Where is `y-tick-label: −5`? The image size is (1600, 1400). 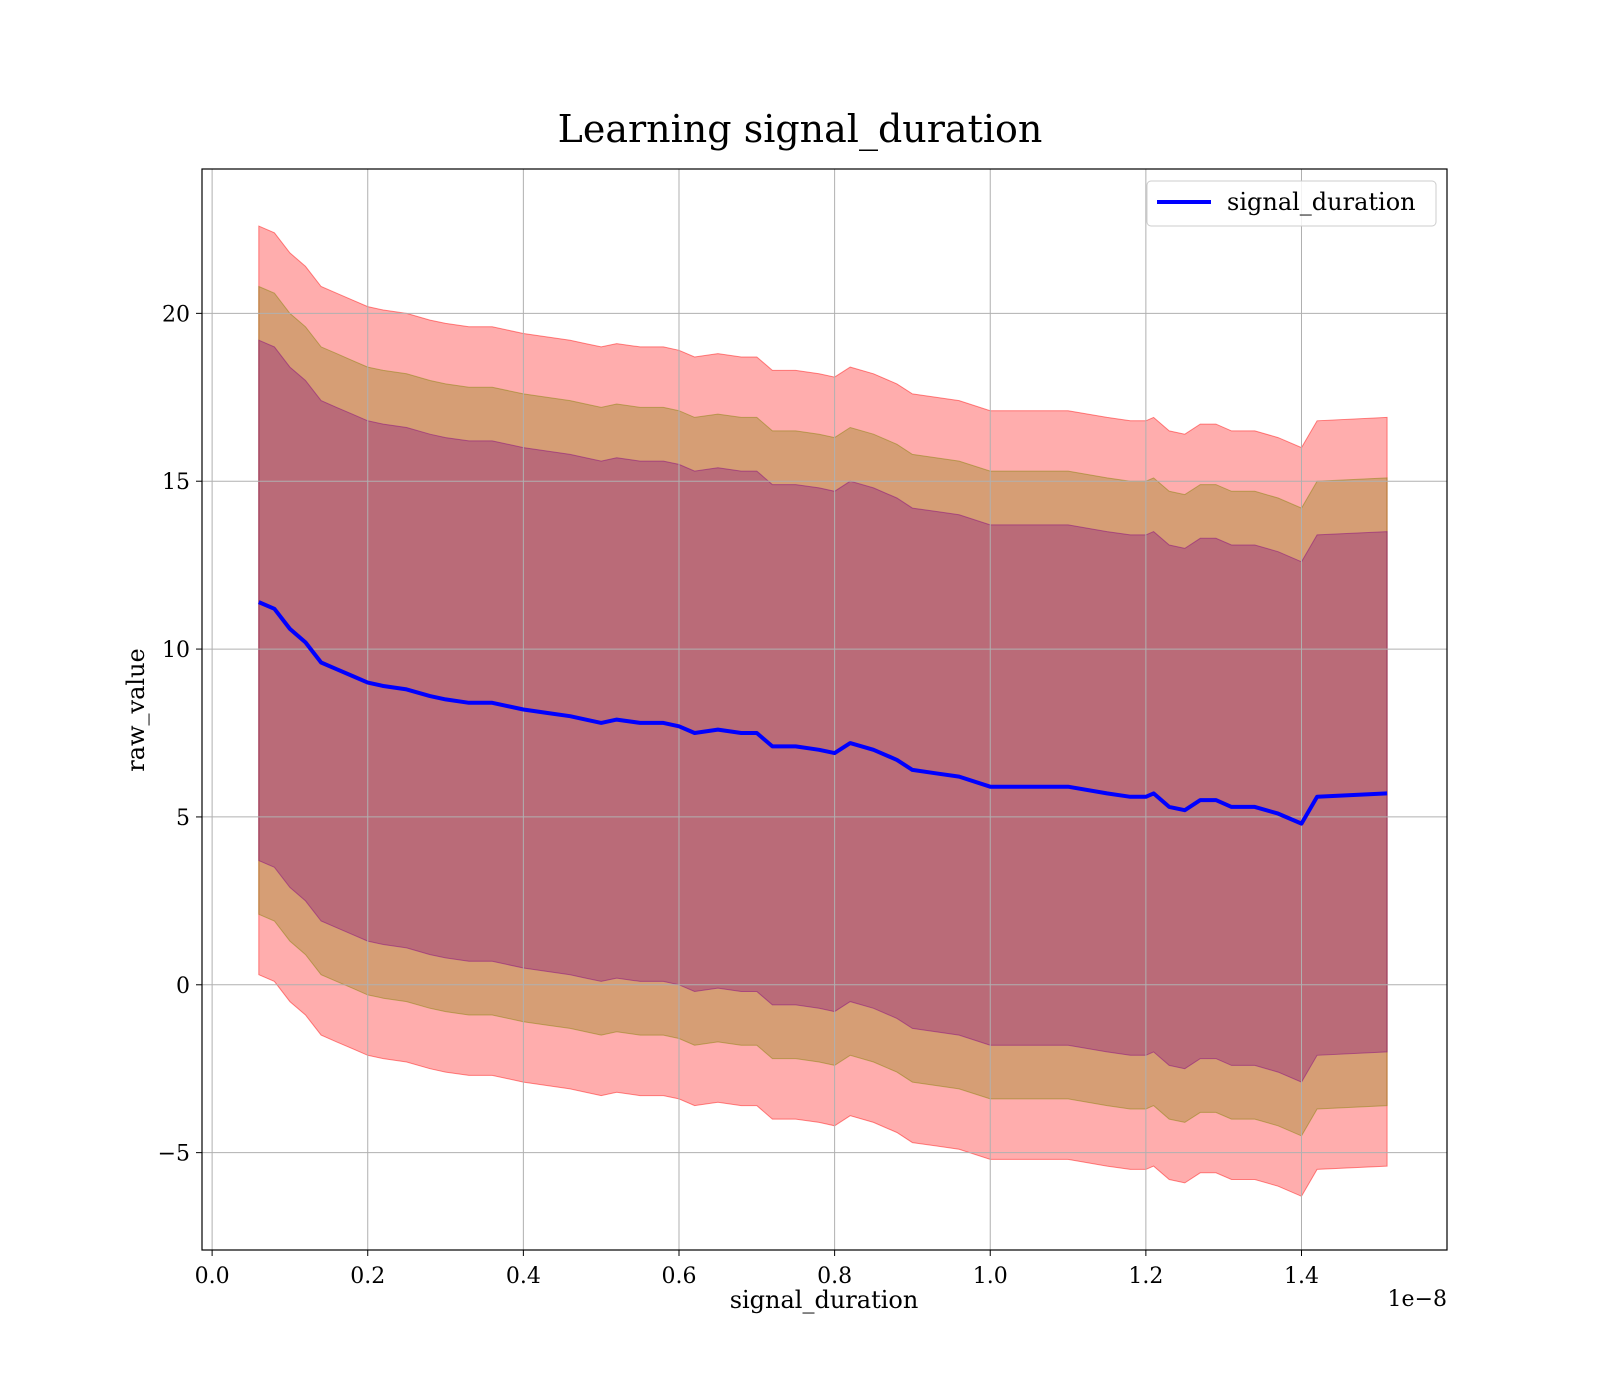
y-tick-label: −5 is located at coordinates (174, 1154).